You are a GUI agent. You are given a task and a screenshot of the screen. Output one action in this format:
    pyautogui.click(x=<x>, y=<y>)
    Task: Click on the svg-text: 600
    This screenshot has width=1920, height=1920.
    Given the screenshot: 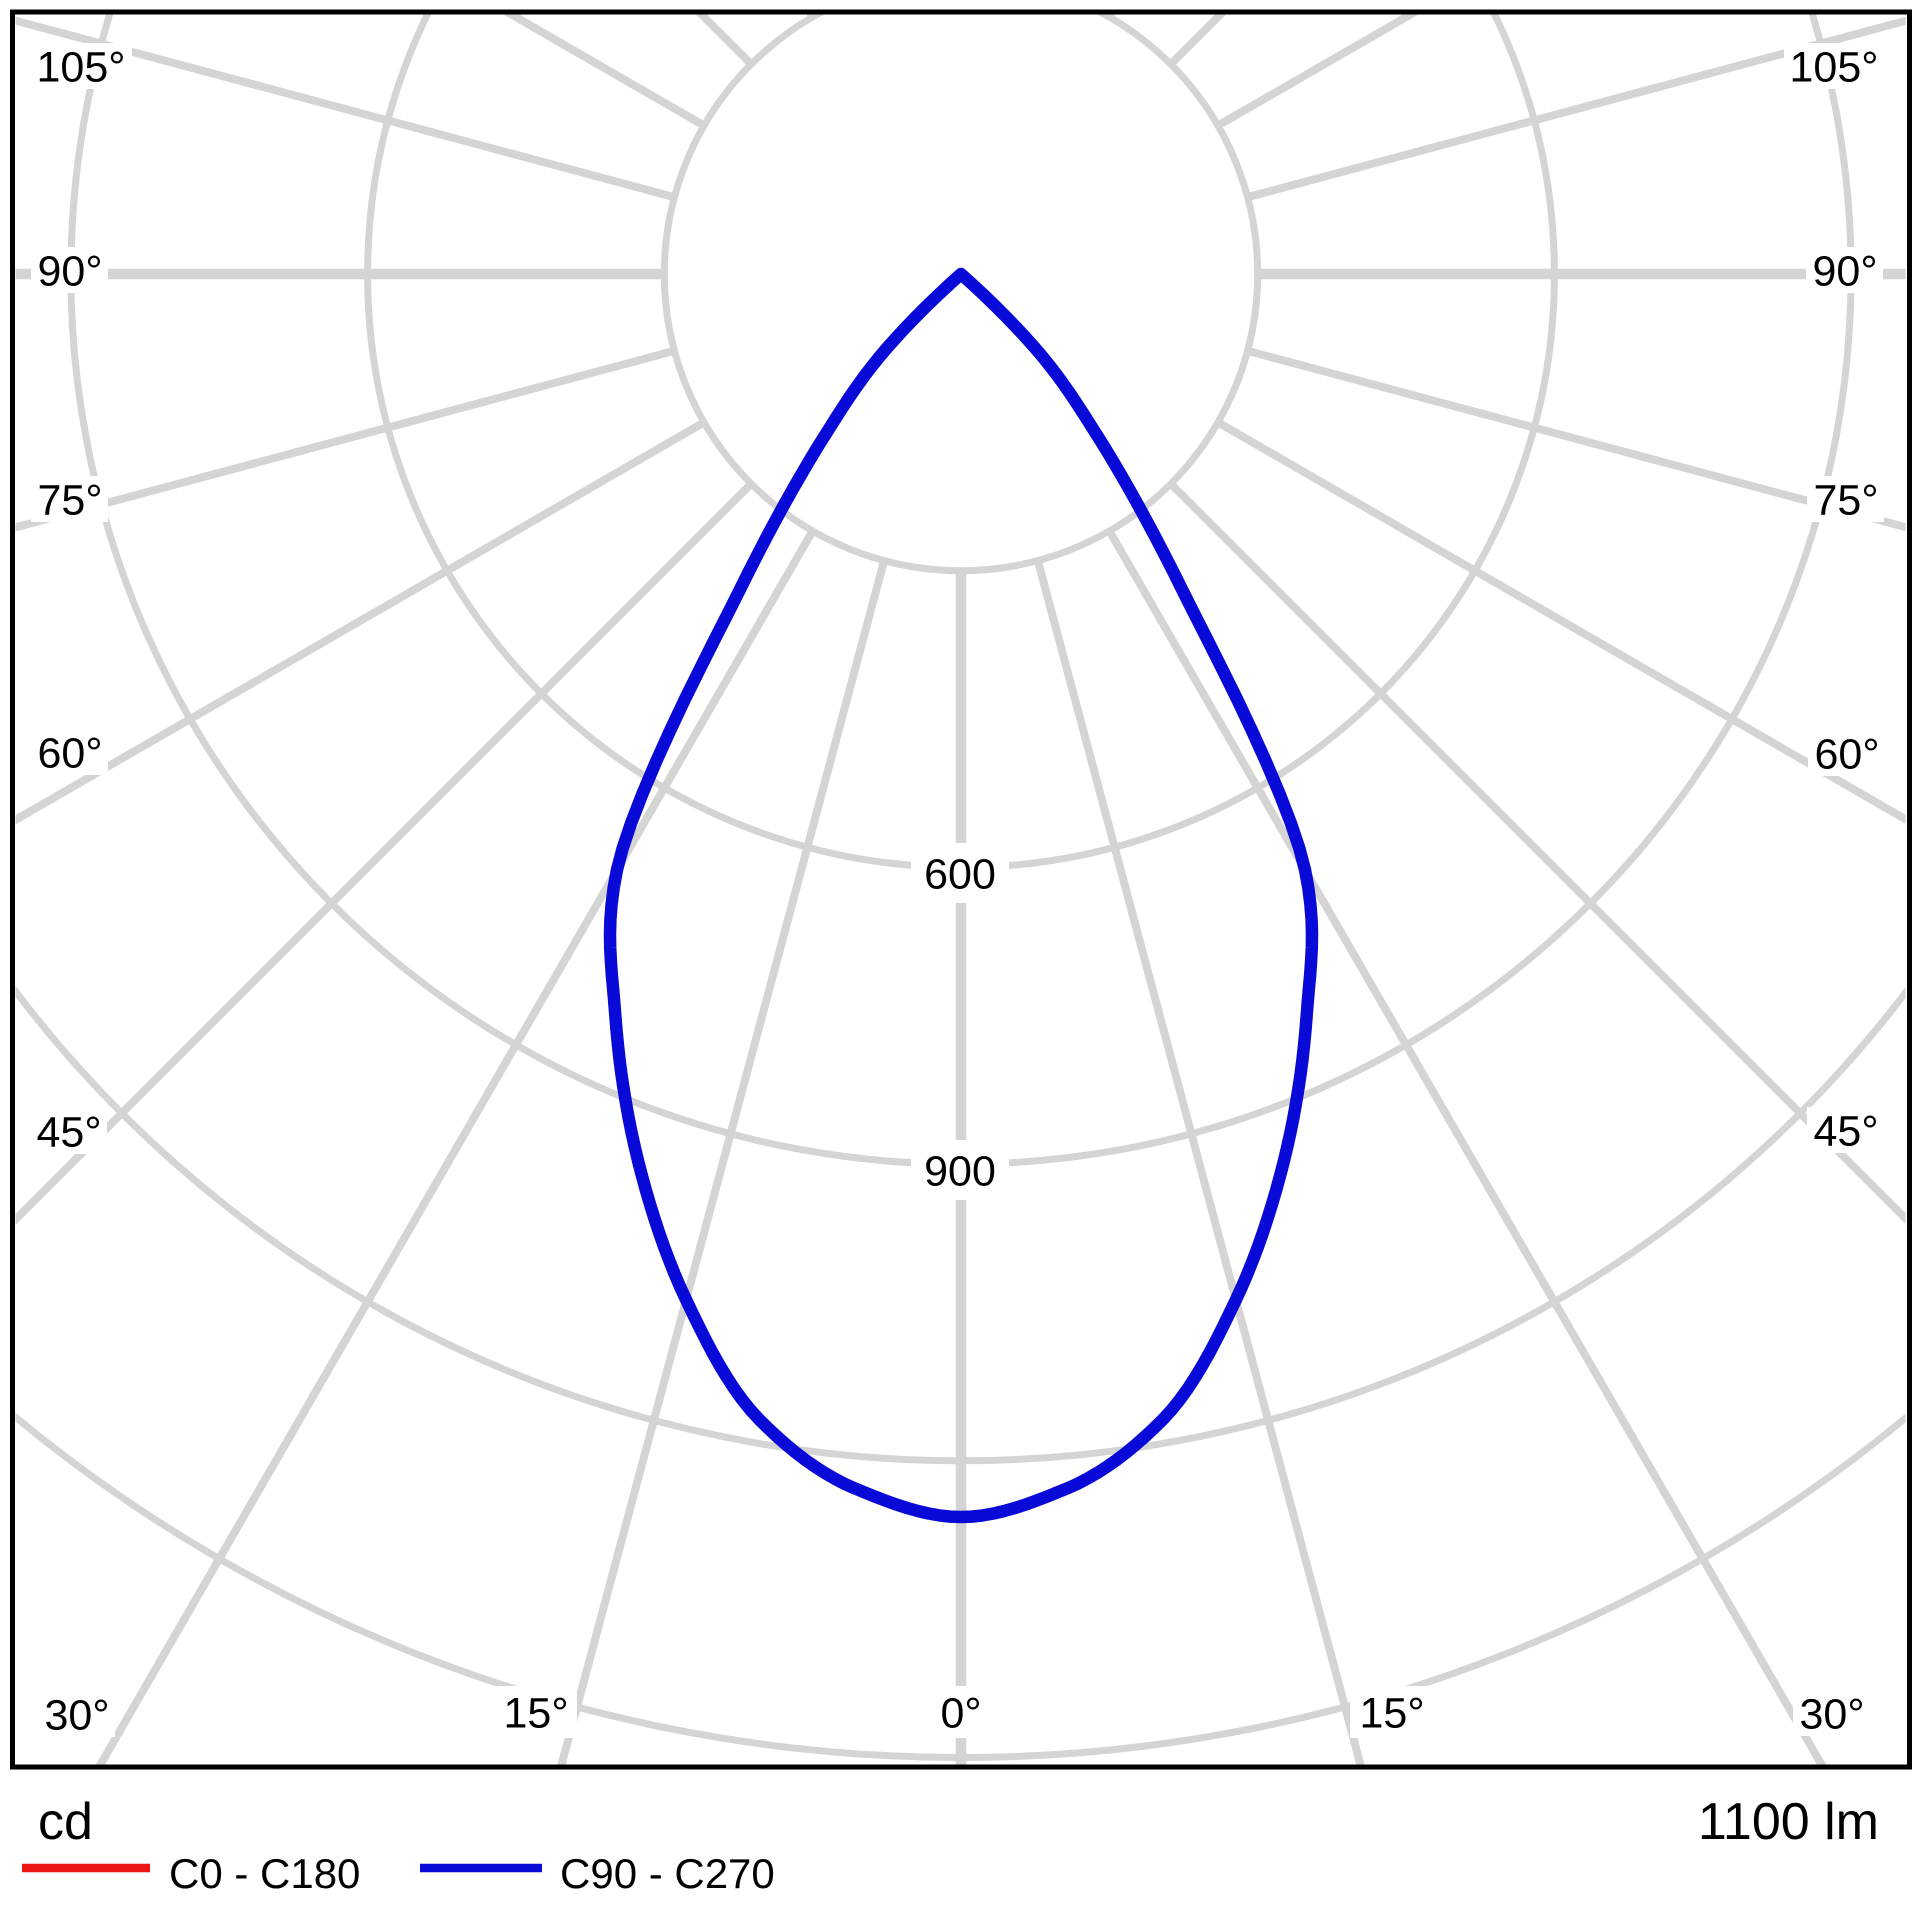 What is the action you would take?
    pyautogui.click(x=960, y=874)
    